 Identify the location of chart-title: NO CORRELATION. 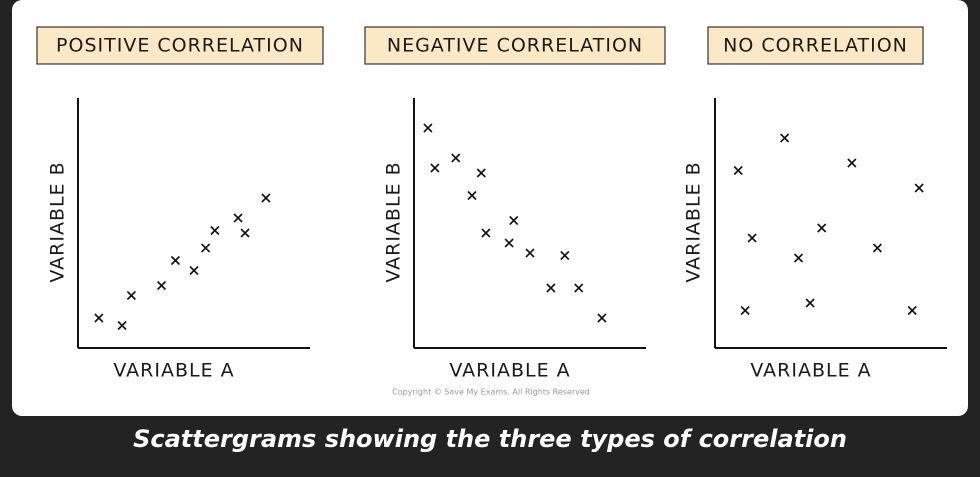
(815, 46).